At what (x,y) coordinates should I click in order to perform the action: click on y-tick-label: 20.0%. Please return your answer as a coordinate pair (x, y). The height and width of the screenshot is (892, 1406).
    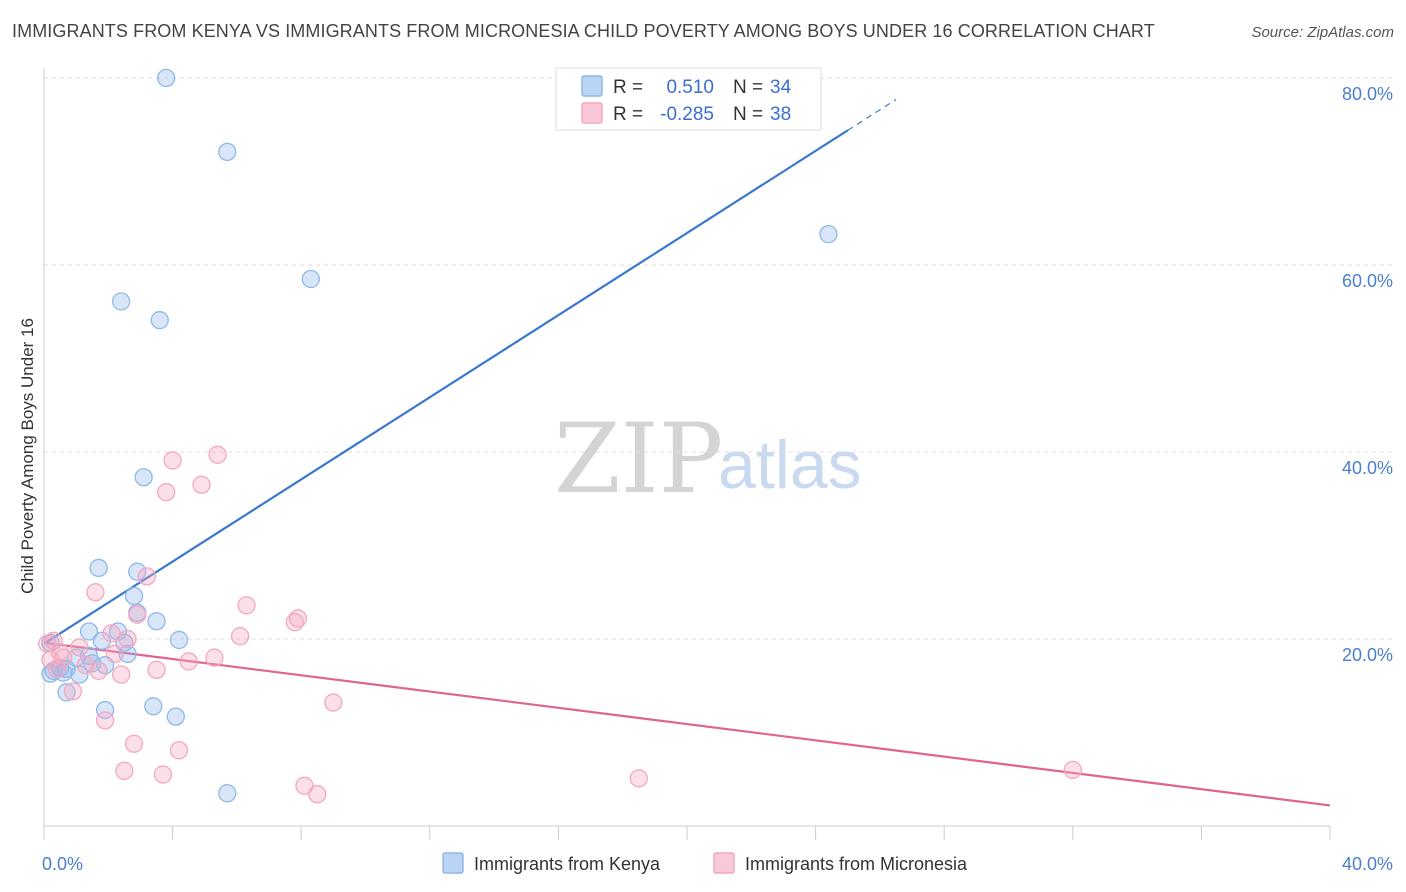
    Looking at the image, I should click on (1367, 655).